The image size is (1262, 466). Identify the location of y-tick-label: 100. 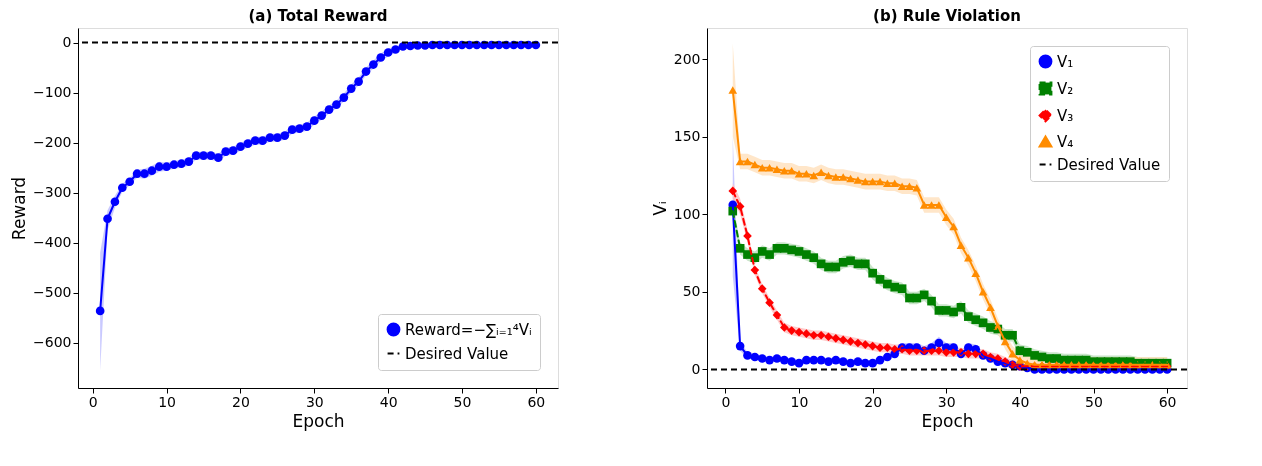
(687, 213).